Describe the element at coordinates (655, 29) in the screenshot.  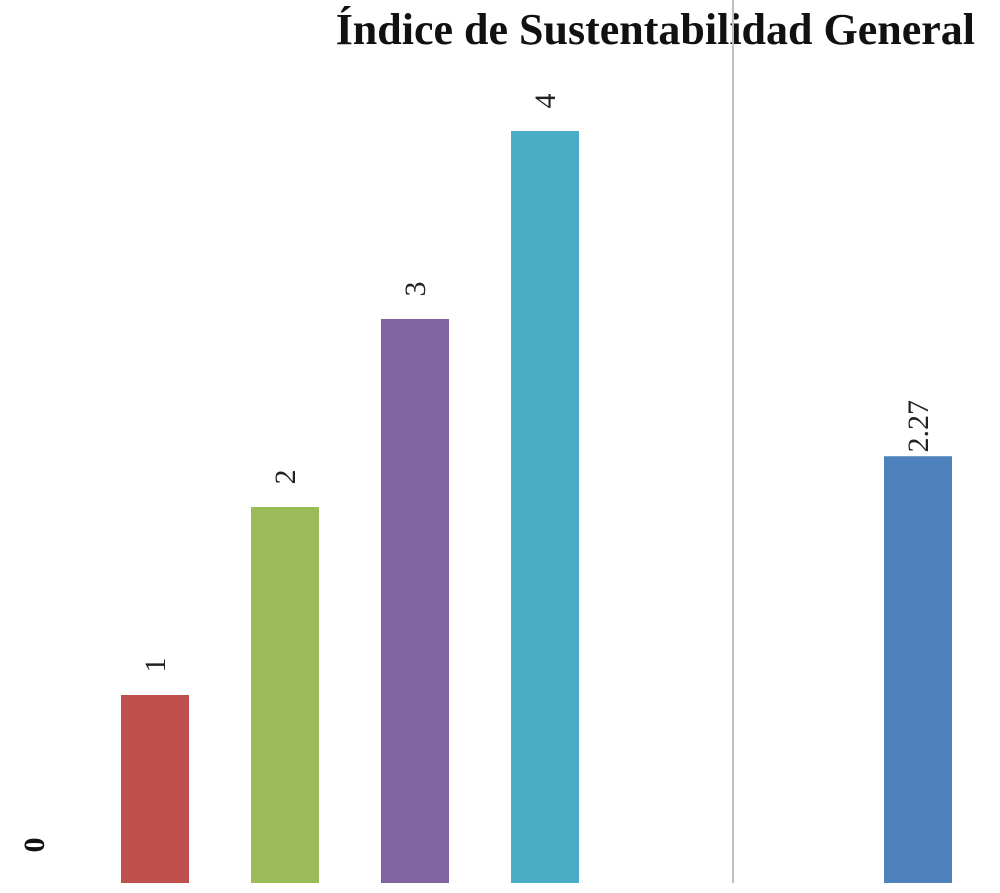
I see `chart-title: Índice de Sustentabilidad General` at that location.